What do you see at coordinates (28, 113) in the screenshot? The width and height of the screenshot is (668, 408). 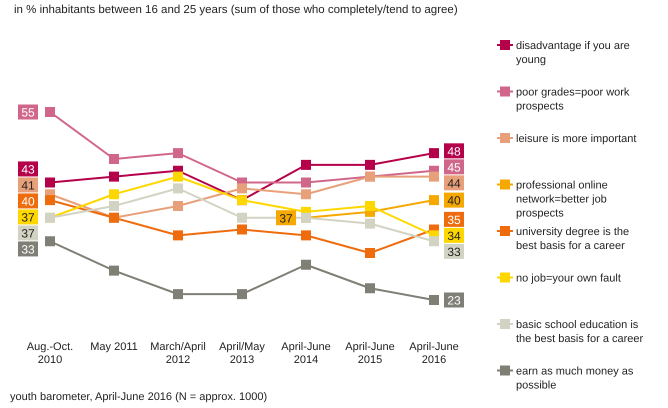 I see `data-label: 55` at bounding box center [28, 113].